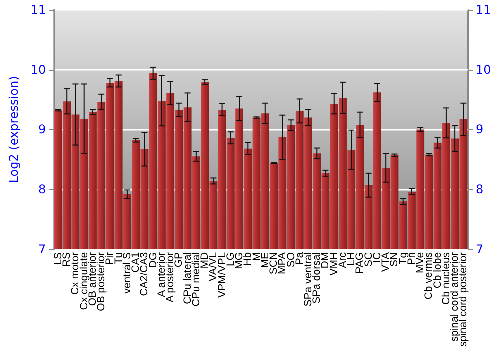  What do you see at coordinates (170, 277) in the screenshot?
I see `x-tick-label: A posterior` at bounding box center [170, 277].